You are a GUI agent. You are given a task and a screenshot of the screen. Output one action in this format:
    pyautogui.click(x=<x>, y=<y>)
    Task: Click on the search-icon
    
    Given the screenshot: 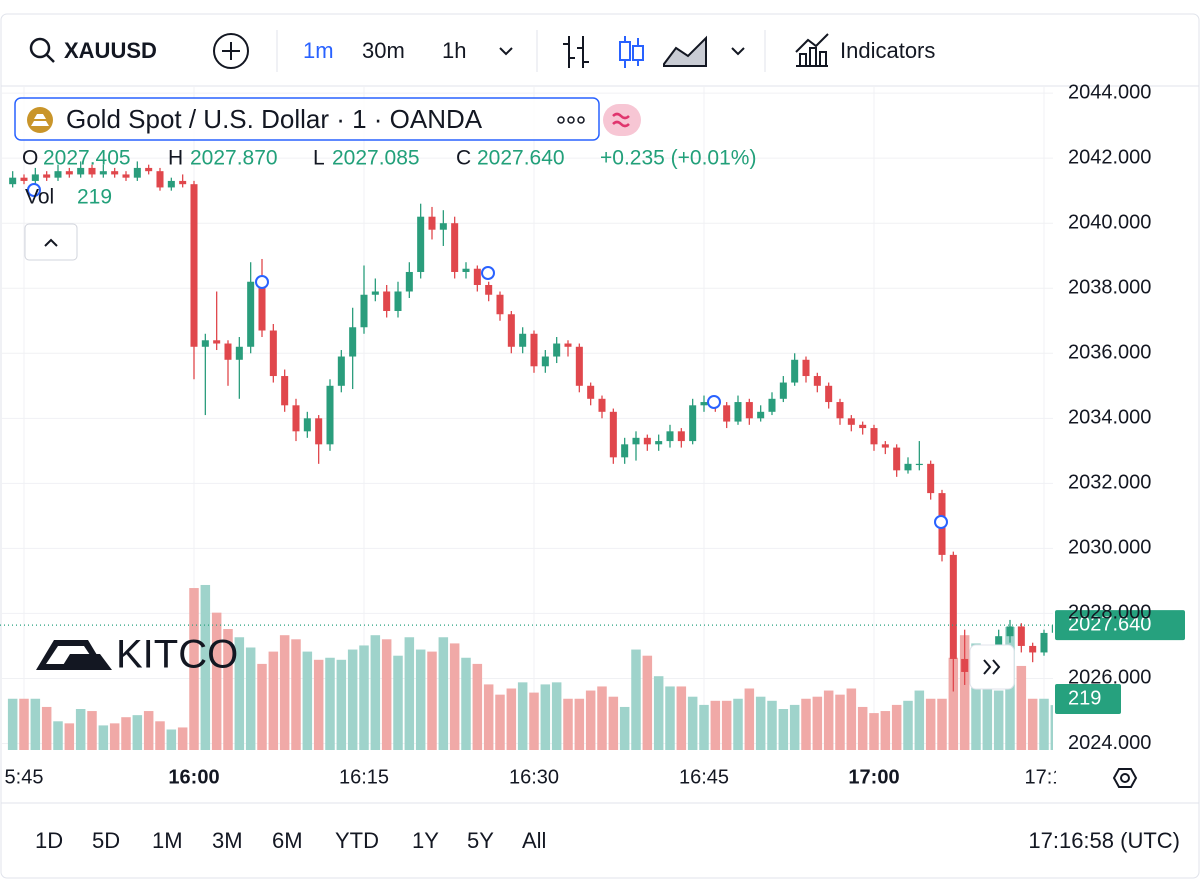 What is the action you would take?
    pyautogui.click(x=40, y=48)
    